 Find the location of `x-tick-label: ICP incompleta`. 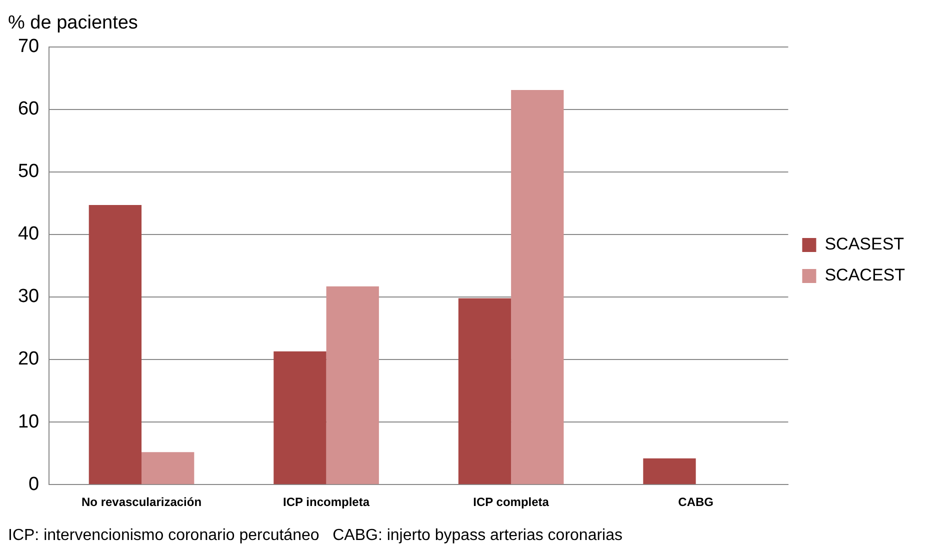

x-tick-label: ICP incompleta is located at coordinates (326, 502).